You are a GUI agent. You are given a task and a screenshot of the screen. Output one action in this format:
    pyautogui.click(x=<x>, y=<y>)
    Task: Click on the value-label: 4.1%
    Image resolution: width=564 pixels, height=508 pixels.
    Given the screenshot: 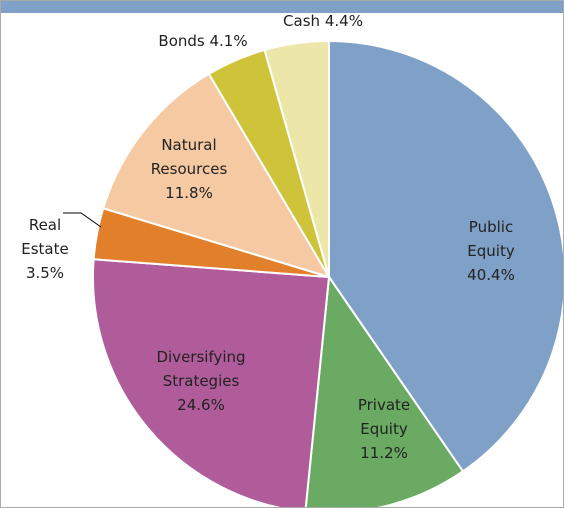 What is the action you would take?
    pyautogui.click(x=228, y=41)
    